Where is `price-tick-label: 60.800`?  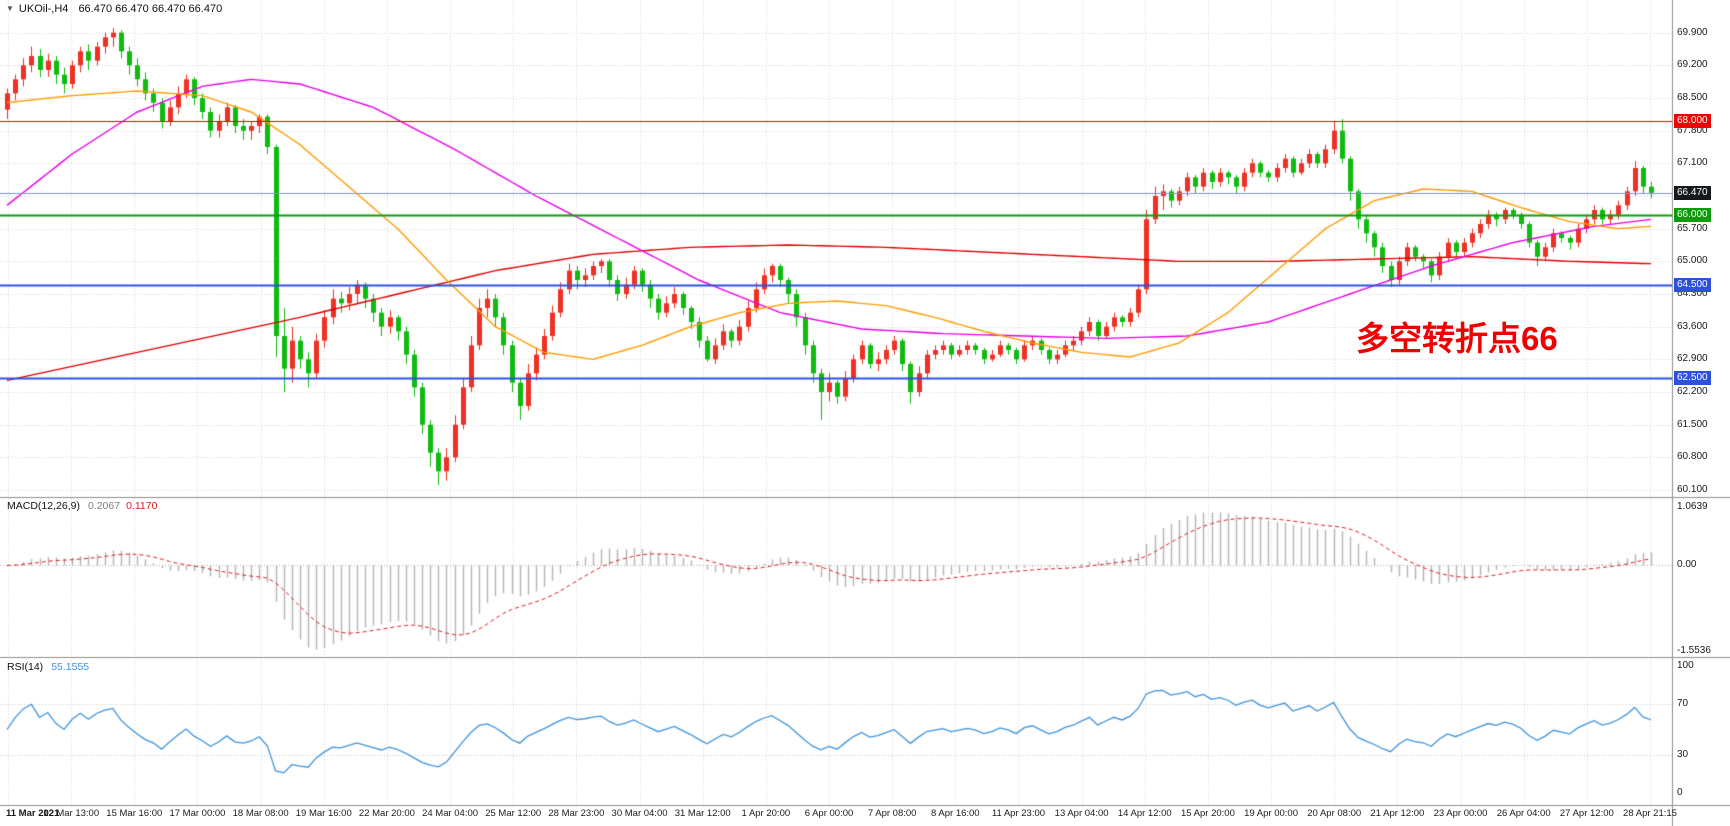 price-tick-label: 60.800 is located at coordinates (1692, 457).